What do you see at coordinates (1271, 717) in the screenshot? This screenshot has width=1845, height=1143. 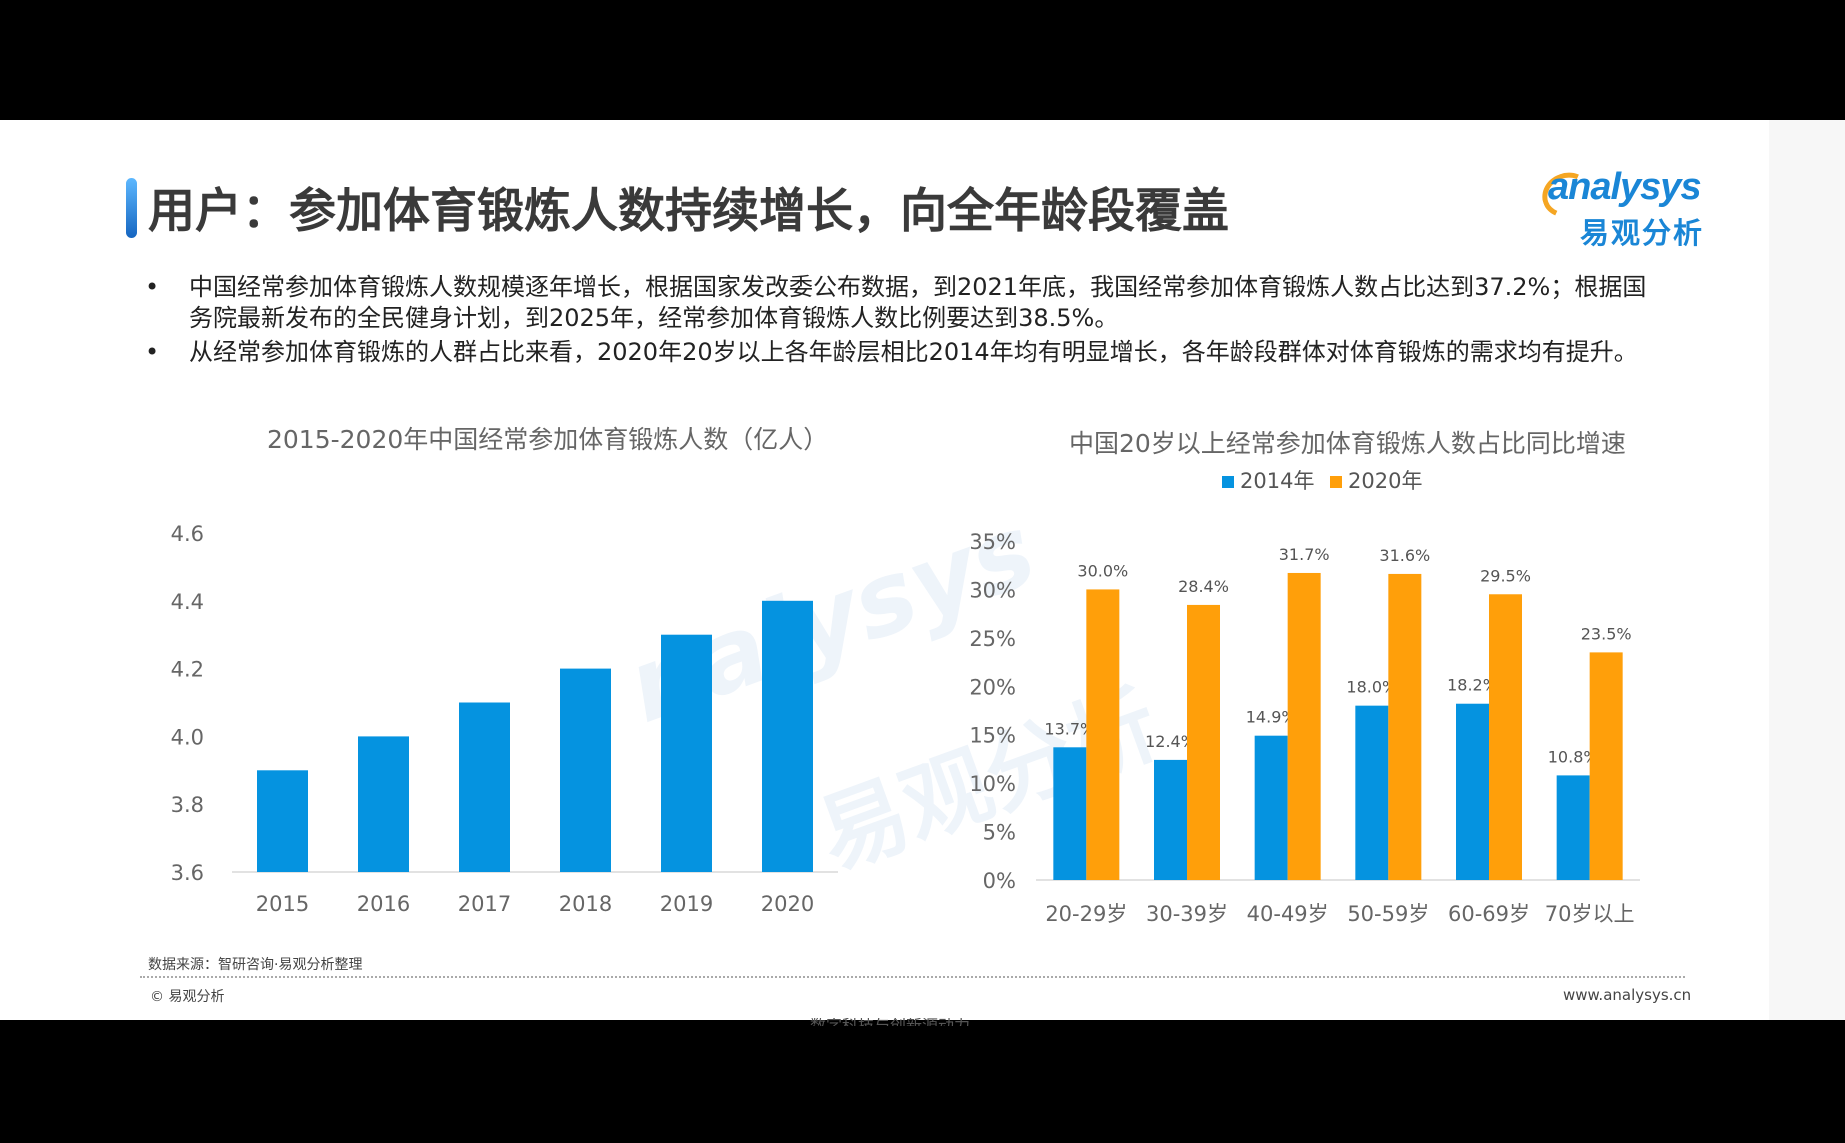 I see `data-label: 14.9%` at bounding box center [1271, 717].